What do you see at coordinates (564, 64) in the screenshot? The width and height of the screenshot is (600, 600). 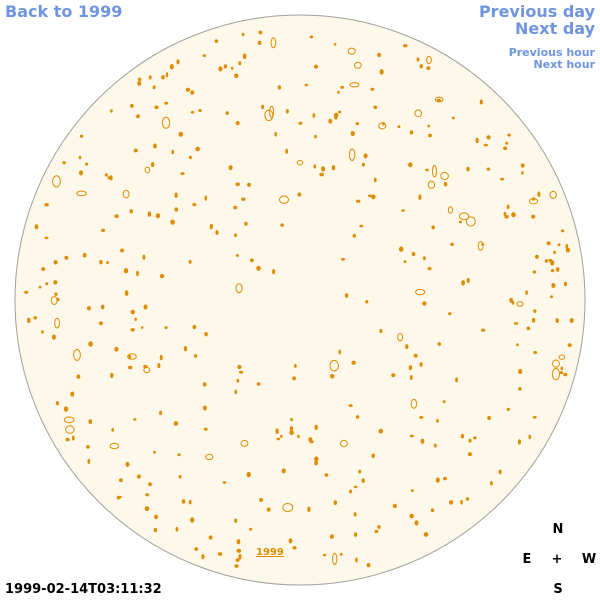 I see `next-hour-link: Next hour` at bounding box center [564, 64].